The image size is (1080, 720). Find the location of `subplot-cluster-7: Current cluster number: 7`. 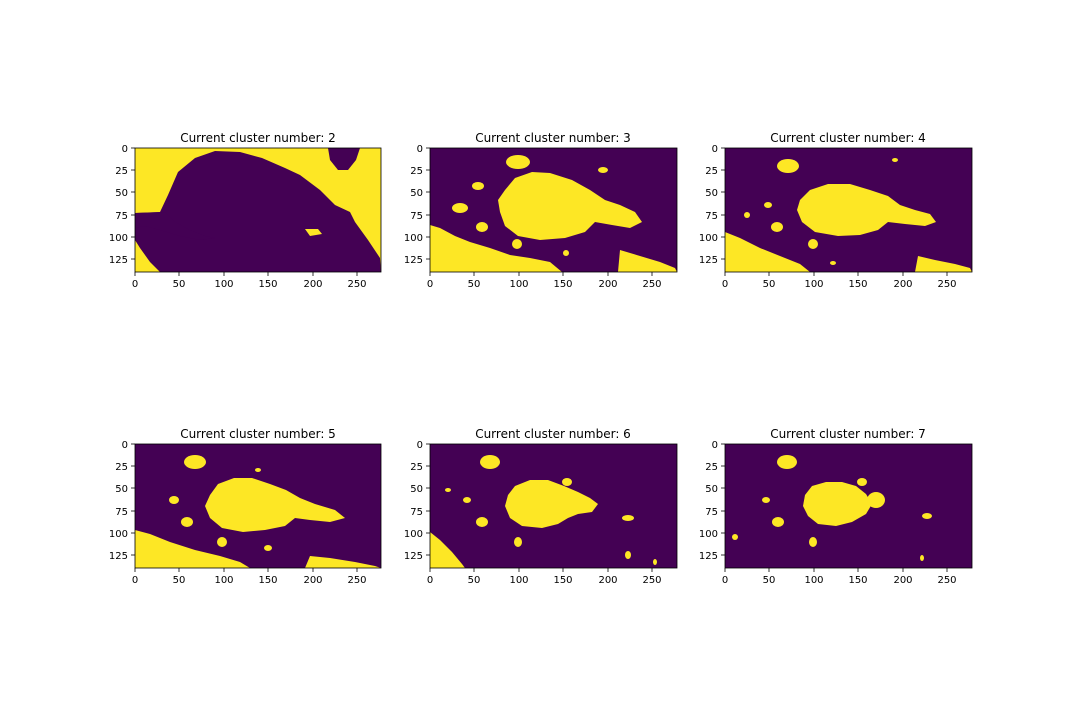

subplot-cluster-7: Current cluster number: 7 is located at coordinates (836, 506).